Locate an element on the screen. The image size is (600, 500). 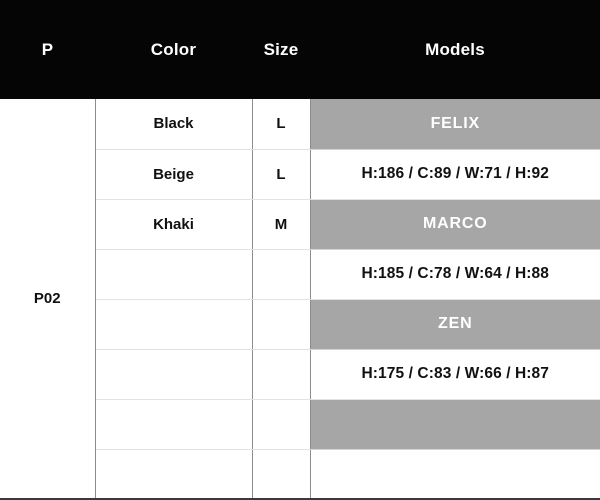
cell-model-name: ZEN is located at coordinates (455, 324).